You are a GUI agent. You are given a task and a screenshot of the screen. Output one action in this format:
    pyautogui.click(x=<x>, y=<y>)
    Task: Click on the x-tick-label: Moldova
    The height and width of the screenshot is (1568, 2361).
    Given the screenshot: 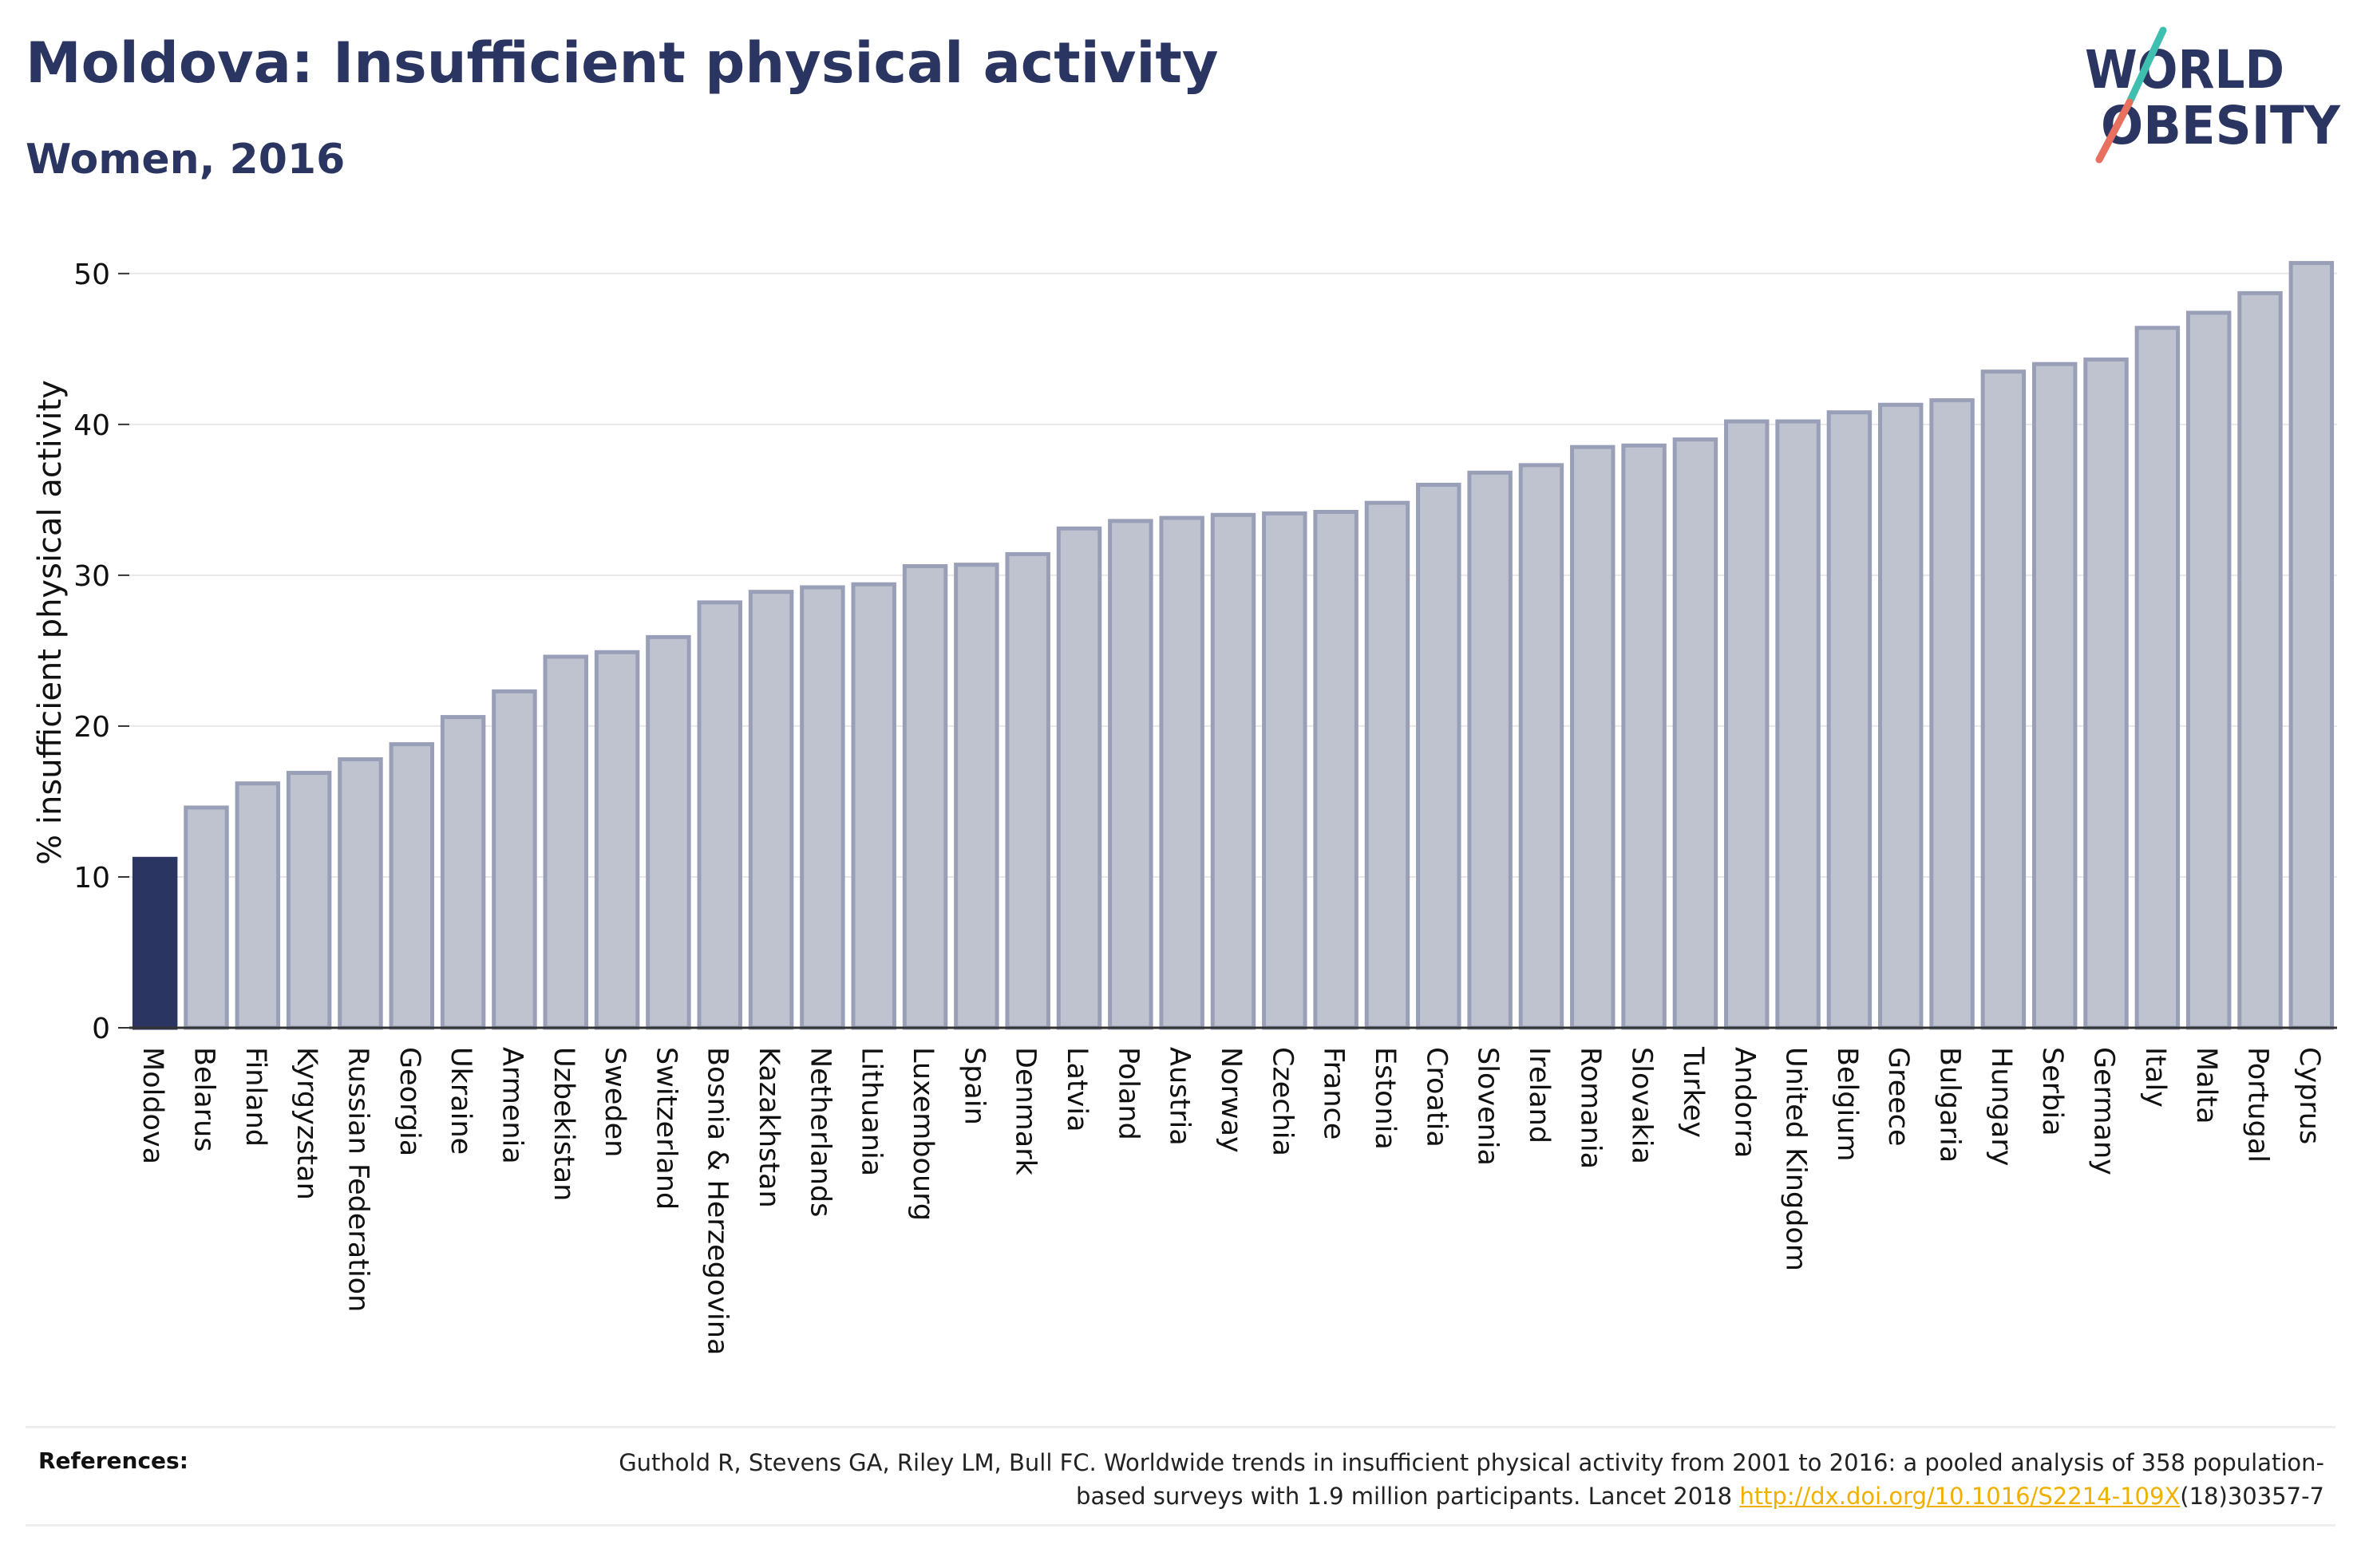 What is the action you would take?
    pyautogui.click(x=152, y=1105)
    